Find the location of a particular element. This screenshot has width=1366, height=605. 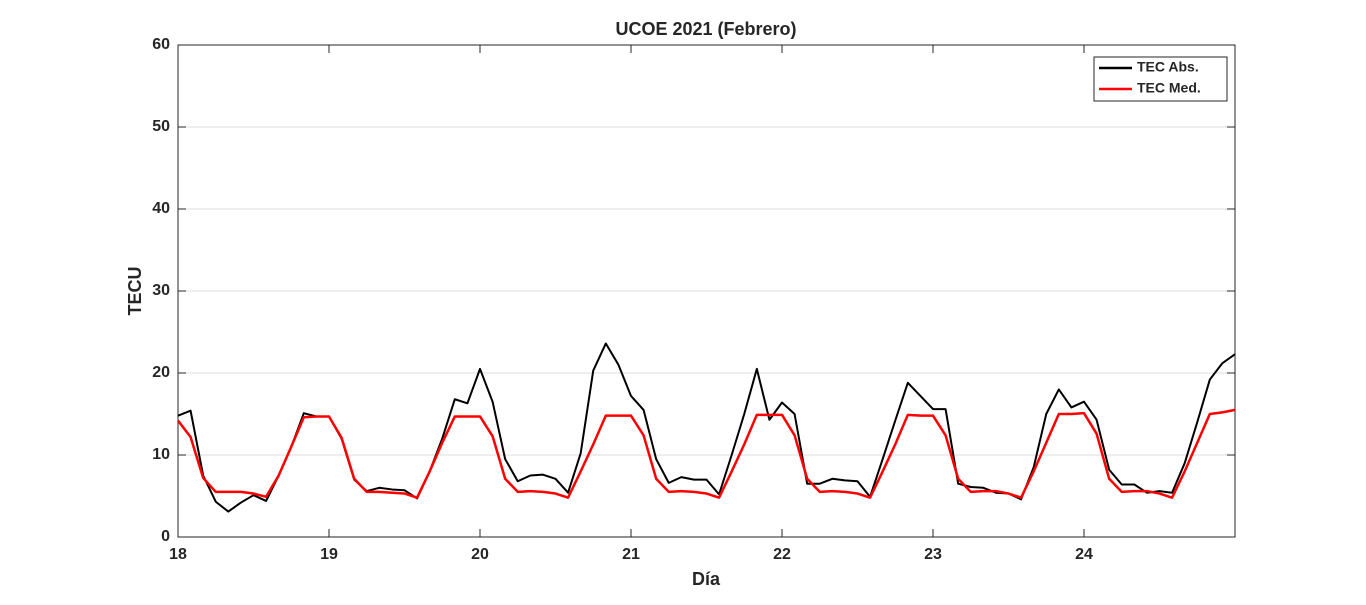

legend: TEC Abs. TEC Med. is located at coordinates (1160, 79).